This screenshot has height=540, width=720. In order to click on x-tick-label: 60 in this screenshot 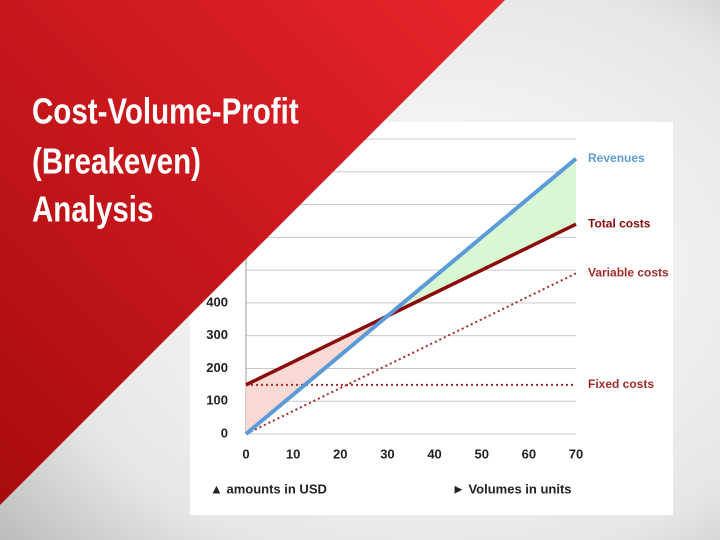, I will do `click(529, 453)`.